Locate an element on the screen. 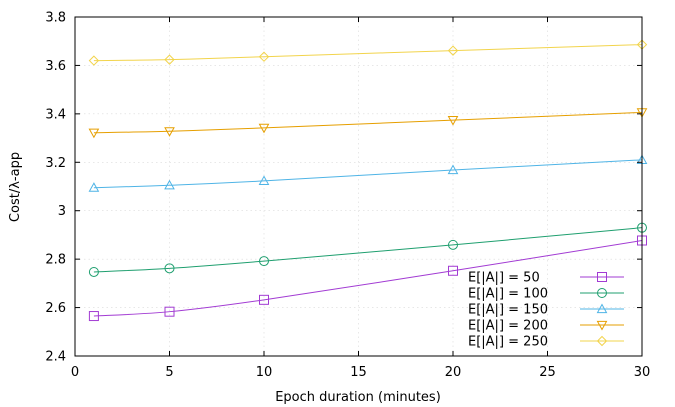  y-tick-label: 3.4 is located at coordinates (55, 114).